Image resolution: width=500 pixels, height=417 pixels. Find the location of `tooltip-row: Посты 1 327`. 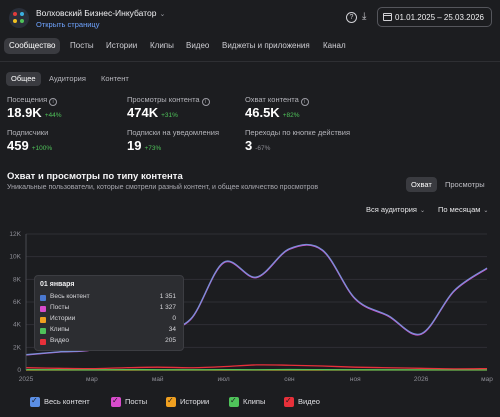

tooltip-row: Посты 1 327 is located at coordinates (110, 309).